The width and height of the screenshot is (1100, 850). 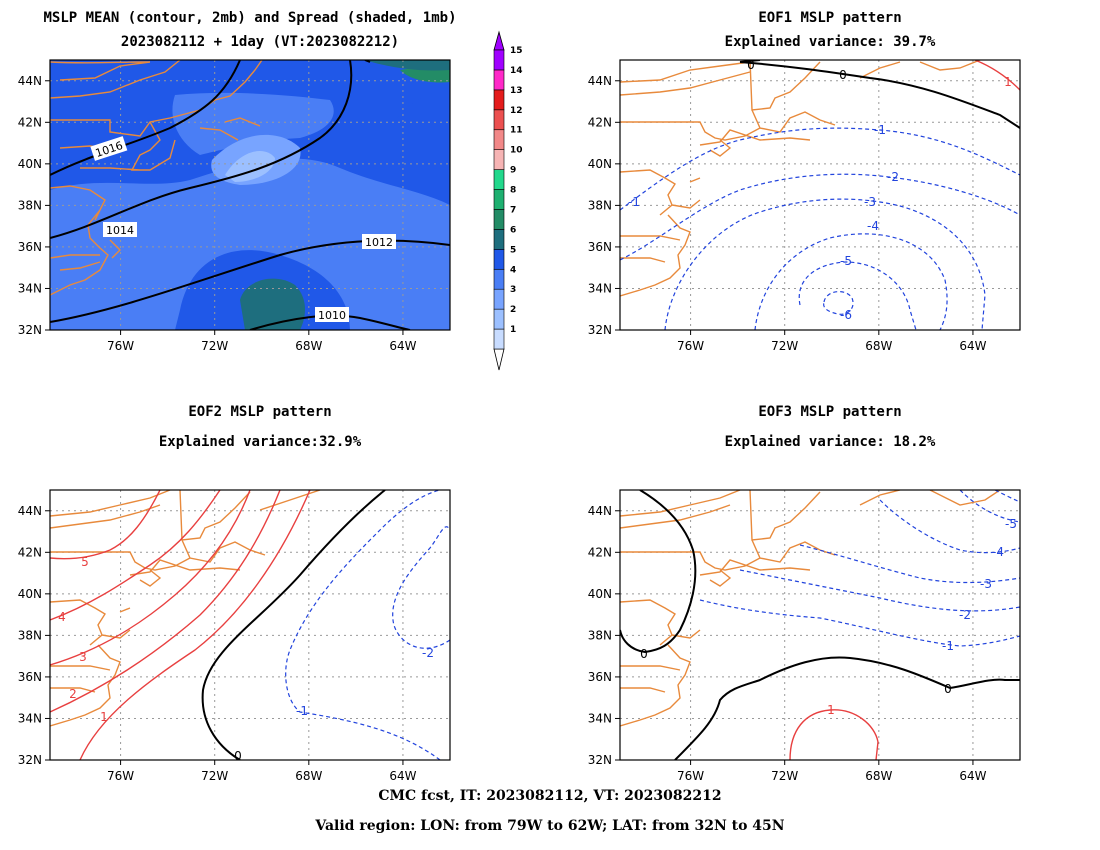 I want to click on colorbar-label: 6, so click(x=513, y=230).